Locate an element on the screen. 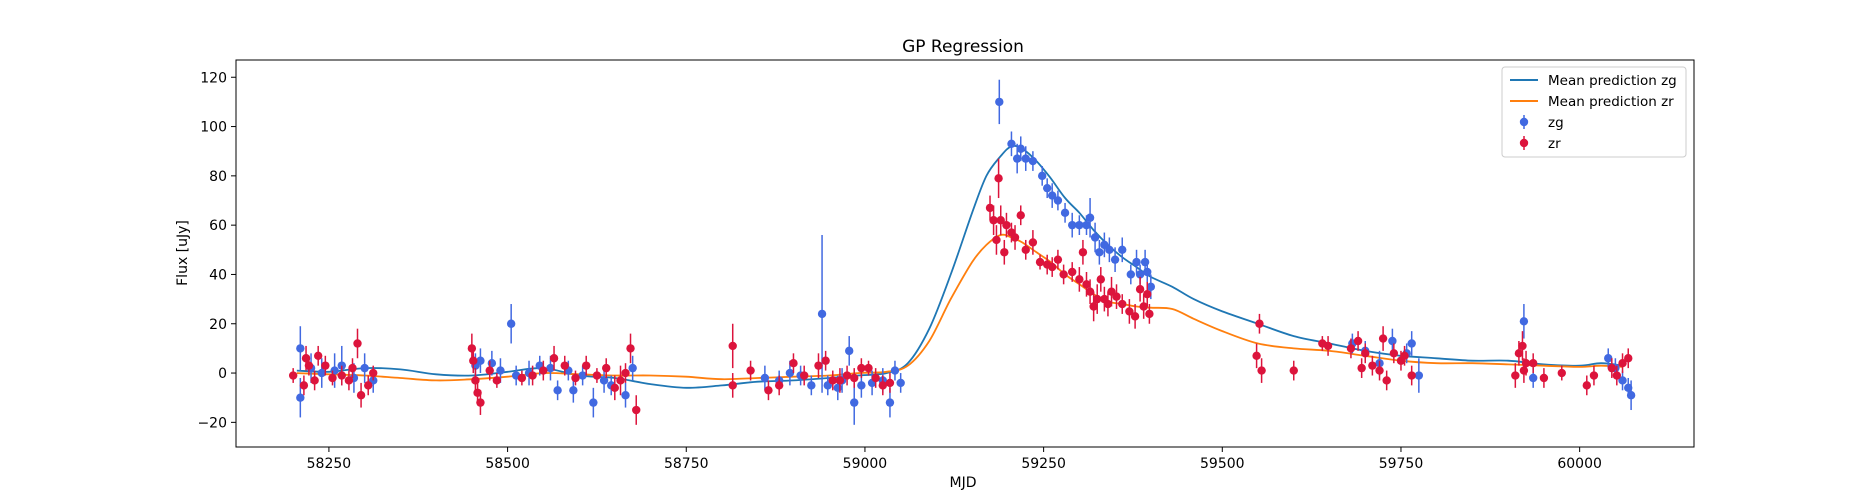 The image size is (1875, 500). y-tick-label: 120 is located at coordinates (213, 78).